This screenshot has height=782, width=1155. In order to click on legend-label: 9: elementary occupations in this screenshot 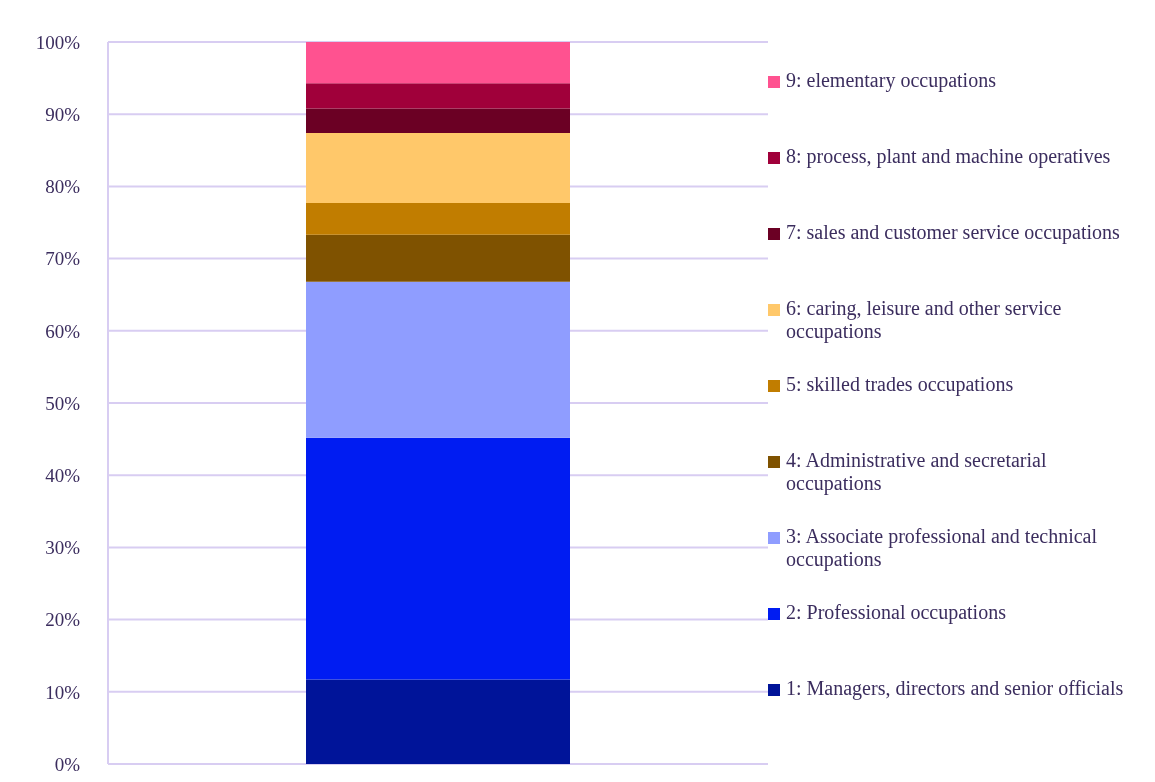, I will do `click(891, 80)`.